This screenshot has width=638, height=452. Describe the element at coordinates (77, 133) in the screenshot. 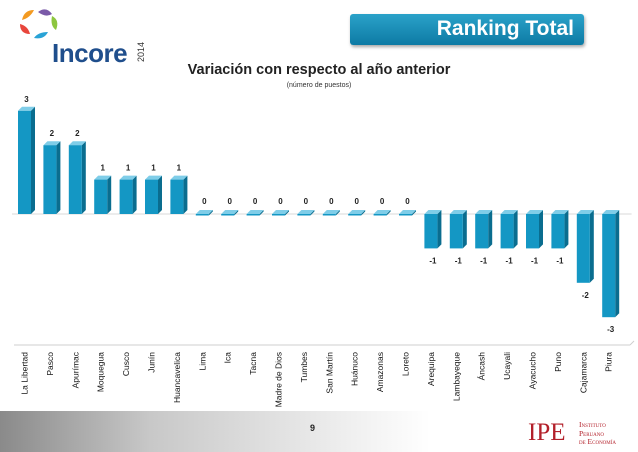

I see `data-label: 2` at that location.